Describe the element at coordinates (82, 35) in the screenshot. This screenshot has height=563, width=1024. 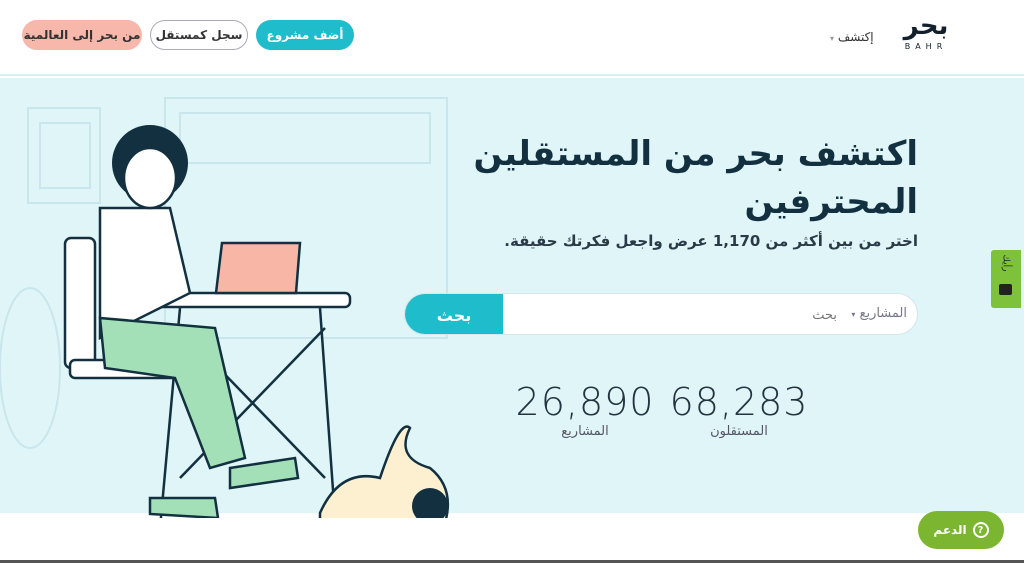
I see `bahr-global-button: من بحر إلى العالمية` at that location.